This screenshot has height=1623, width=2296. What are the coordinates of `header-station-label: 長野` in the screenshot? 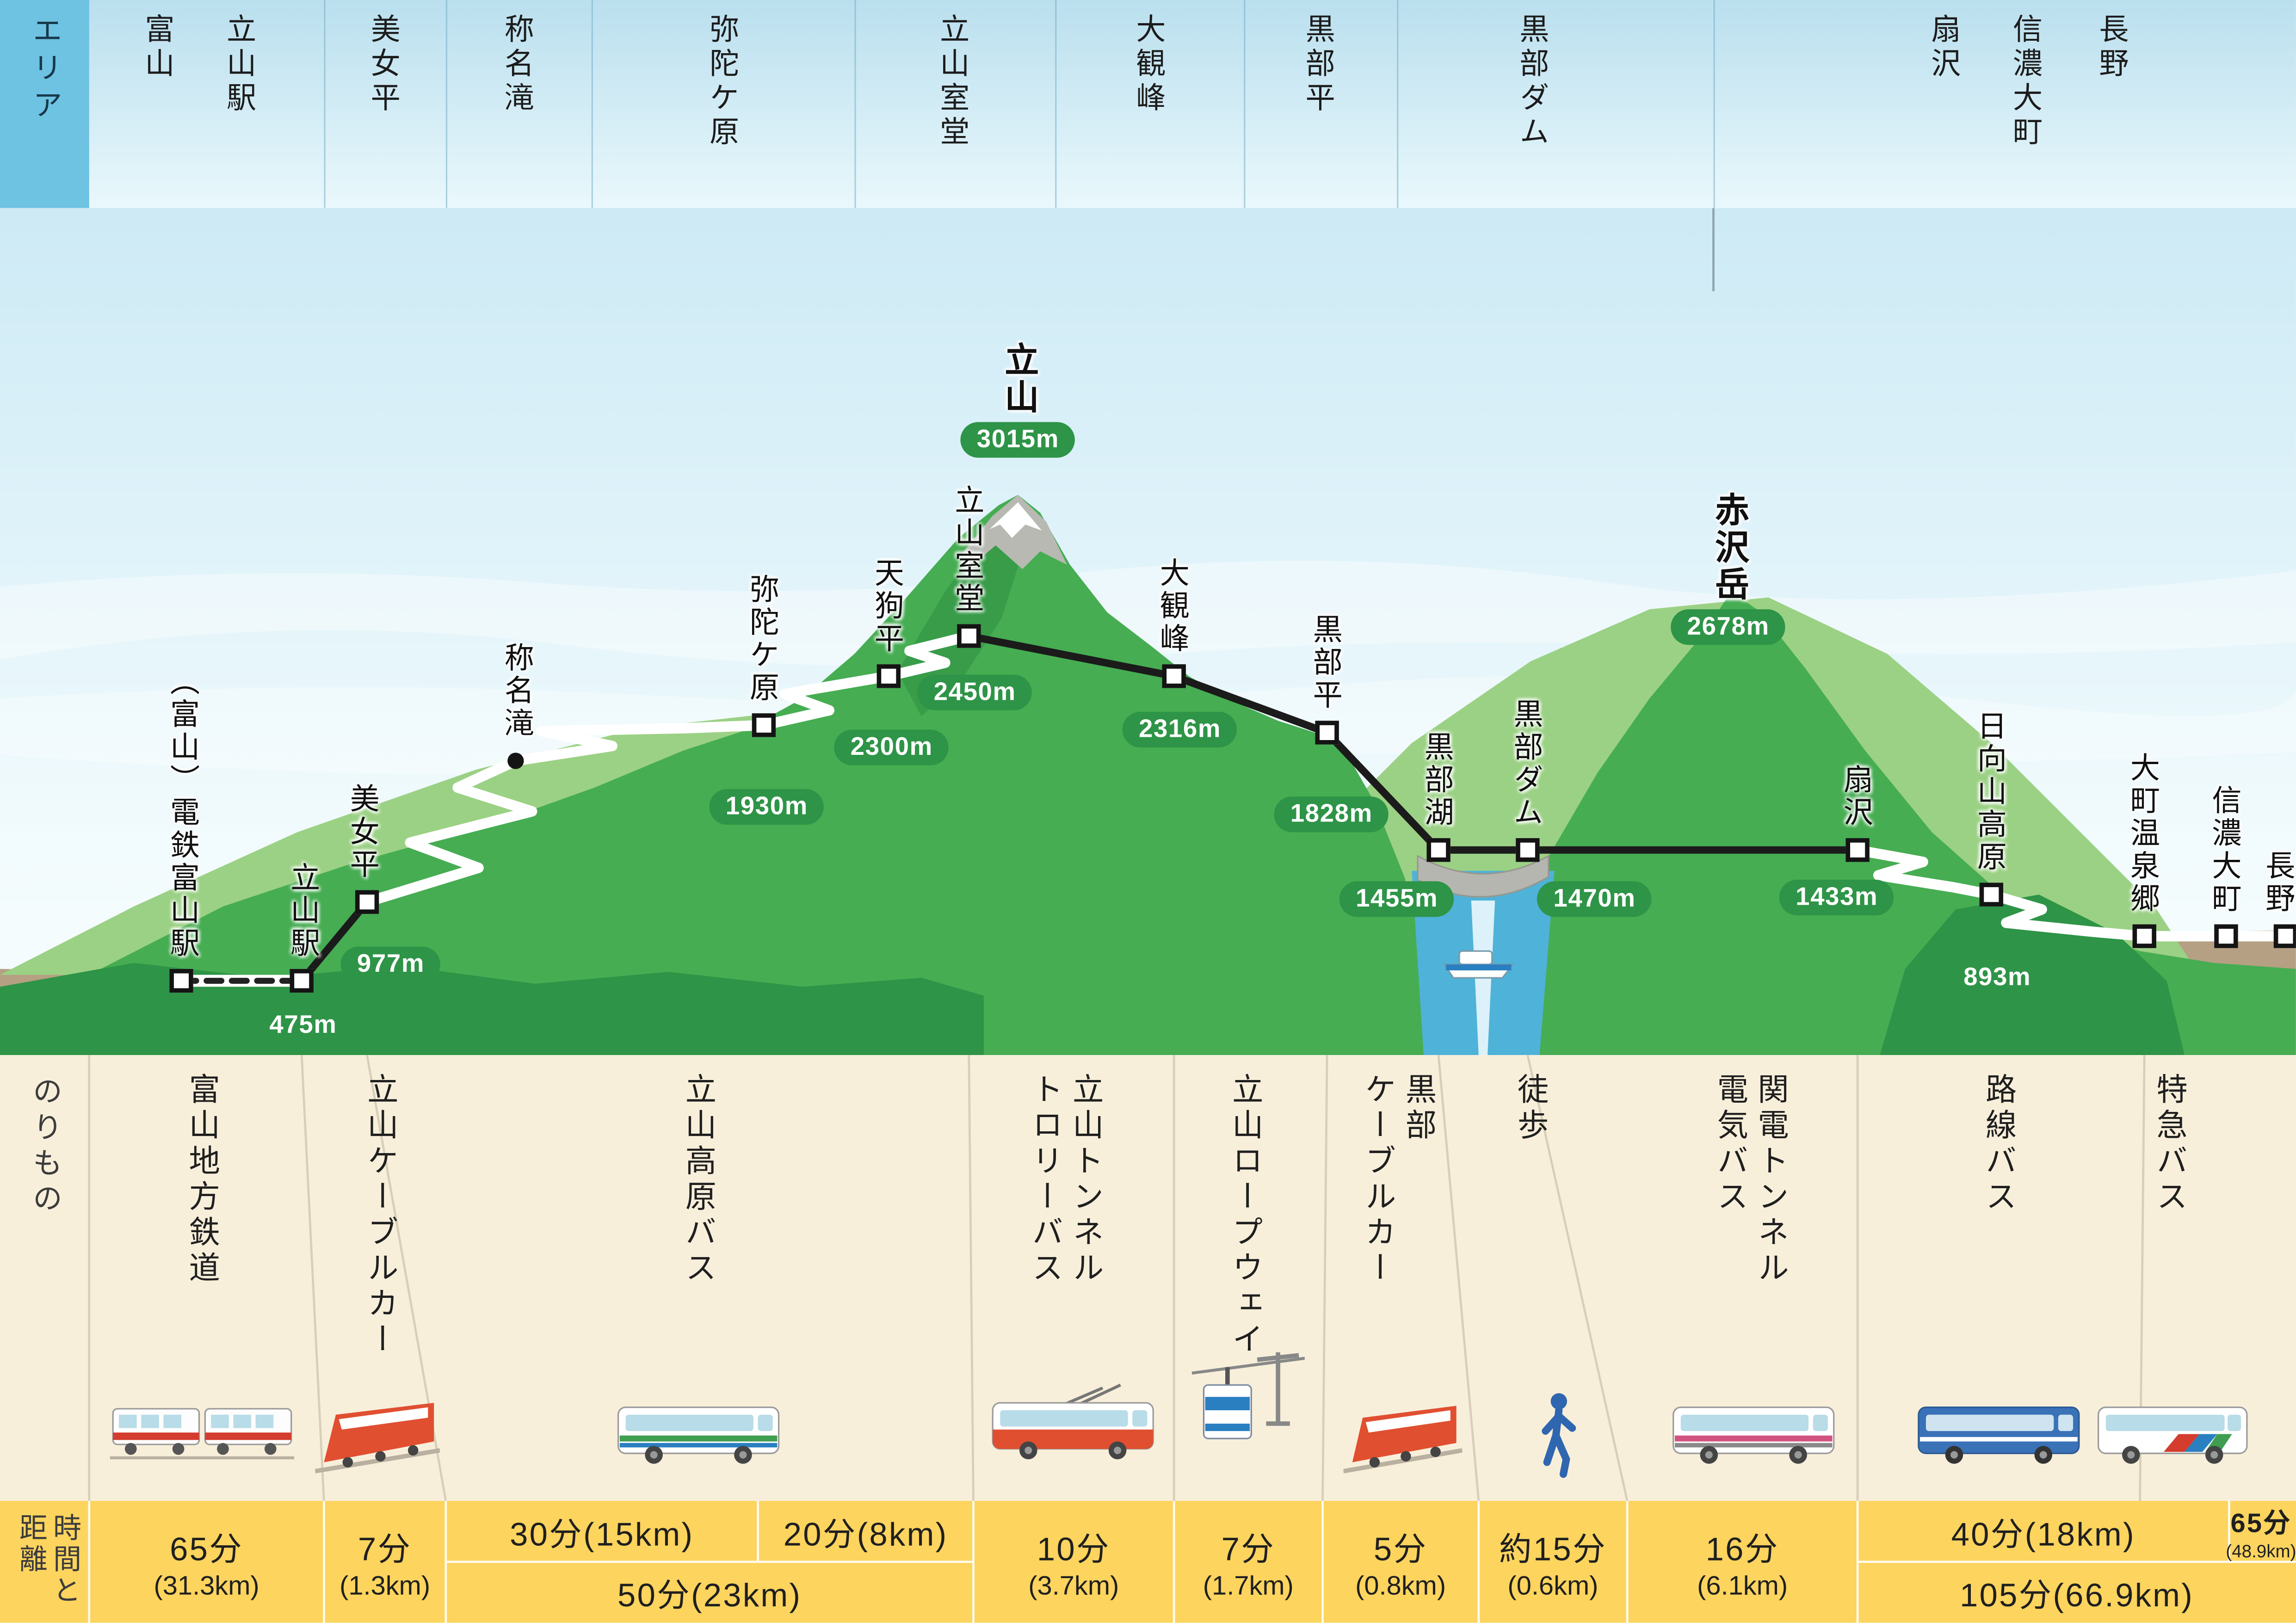 It's located at (2110, 47).